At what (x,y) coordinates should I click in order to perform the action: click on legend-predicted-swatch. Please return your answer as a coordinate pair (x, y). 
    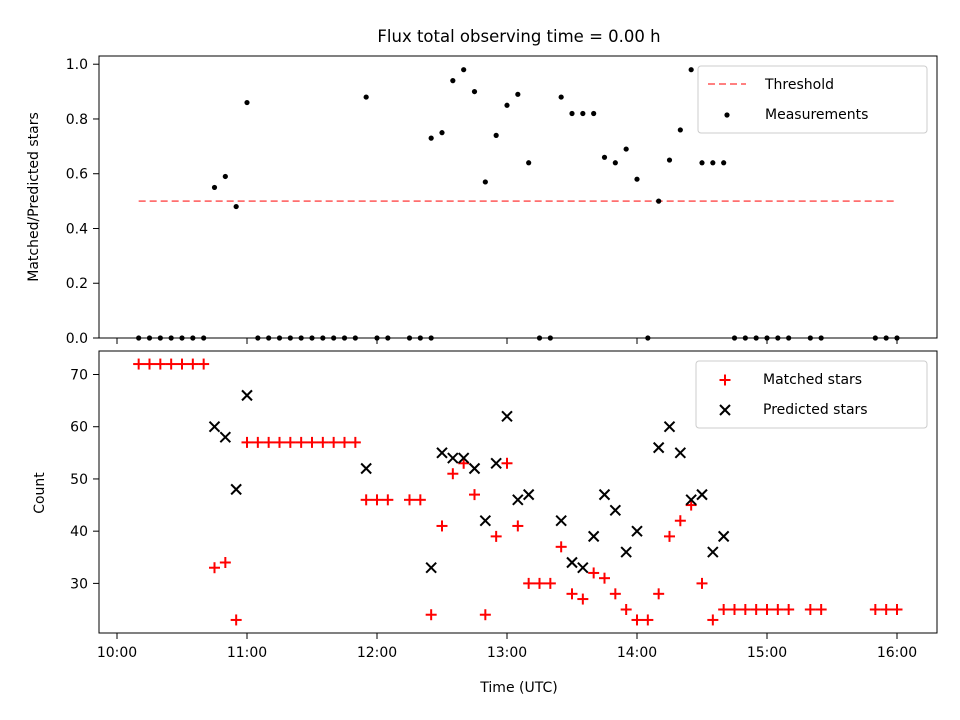
    Looking at the image, I should click on (725, 410).